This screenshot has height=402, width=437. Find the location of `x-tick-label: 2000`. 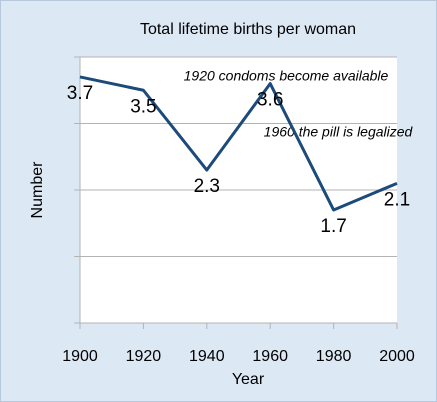

x-tick-label: 2000 is located at coordinates (397, 356).